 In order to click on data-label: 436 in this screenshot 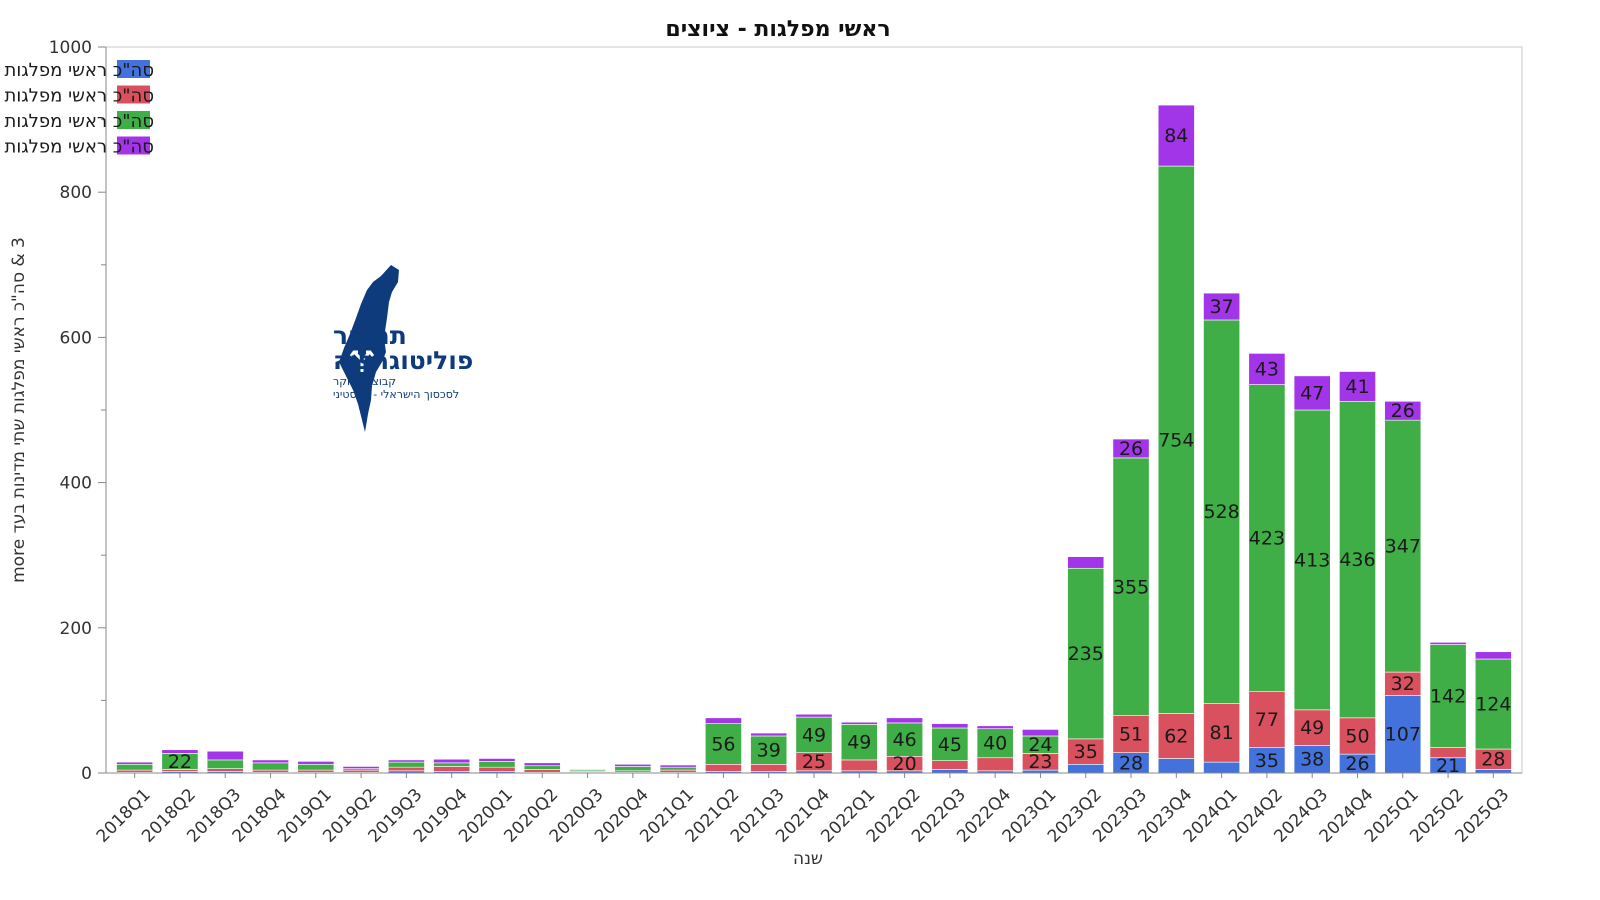, I will do `click(1357, 560)`.